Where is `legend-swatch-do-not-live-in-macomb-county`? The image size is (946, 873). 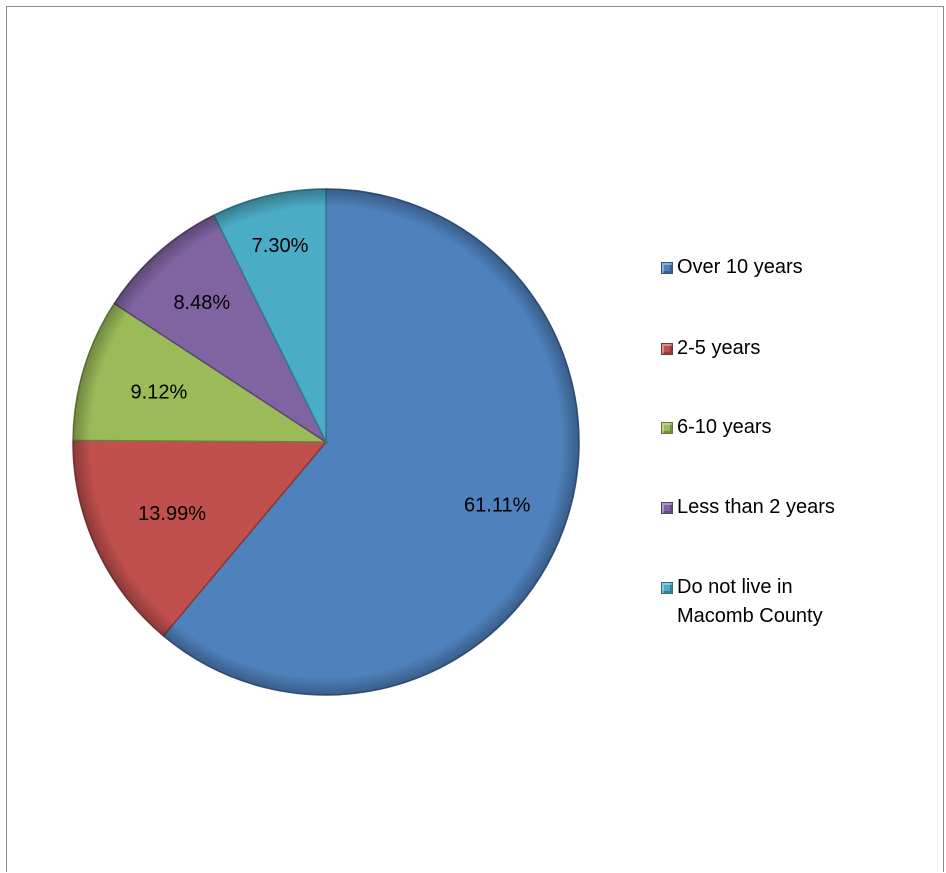 legend-swatch-do-not-live-in-macomb-county is located at coordinates (667, 588).